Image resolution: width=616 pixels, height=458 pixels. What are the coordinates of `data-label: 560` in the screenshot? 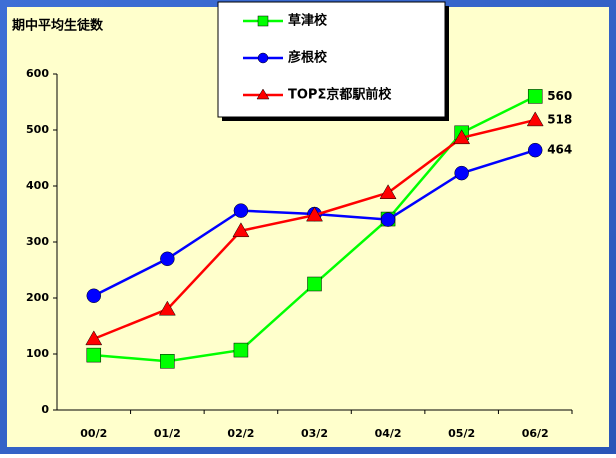 It's located at (559, 96).